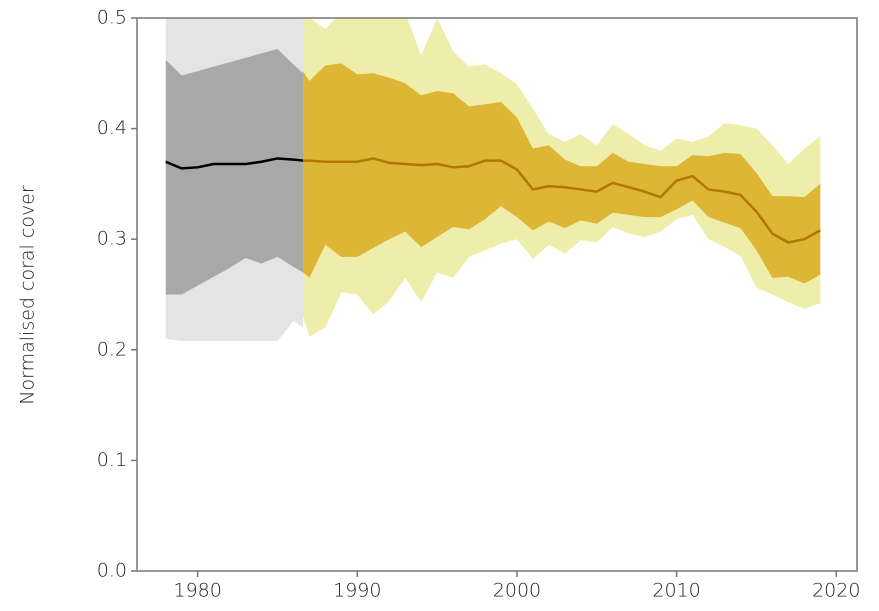 This screenshot has width=879, height=611. What do you see at coordinates (357, 591) in the screenshot?
I see `x-tick-label: 1990` at bounding box center [357, 591].